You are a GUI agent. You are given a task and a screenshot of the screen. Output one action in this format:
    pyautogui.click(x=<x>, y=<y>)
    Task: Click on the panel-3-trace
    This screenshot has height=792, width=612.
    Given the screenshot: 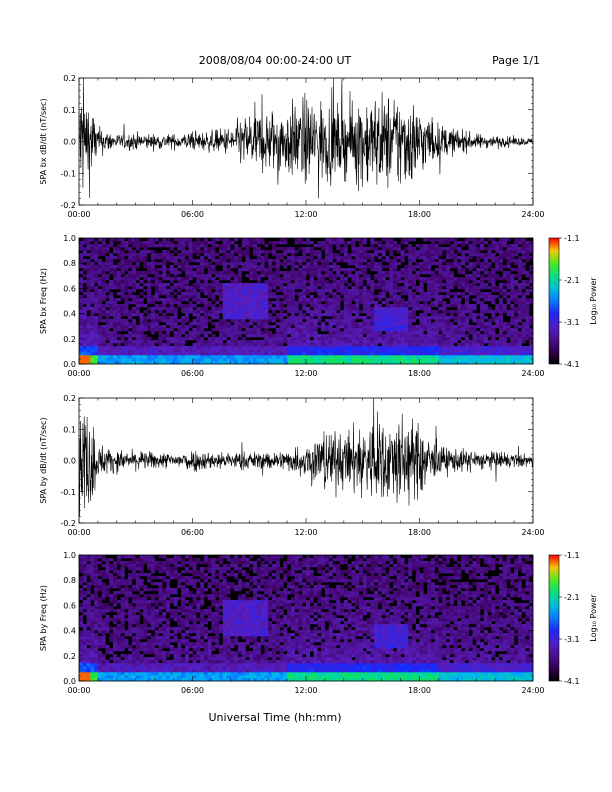 What is the action you would take?
    pyautogui.click(x=306, y=457)
    